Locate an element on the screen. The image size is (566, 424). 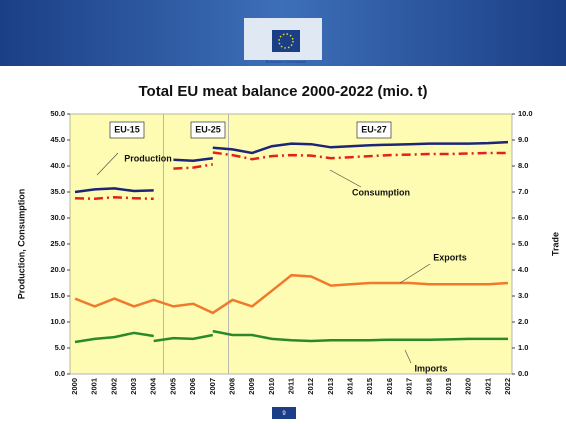
x-tick-label: 2006 is located at coordinates (192, 386).